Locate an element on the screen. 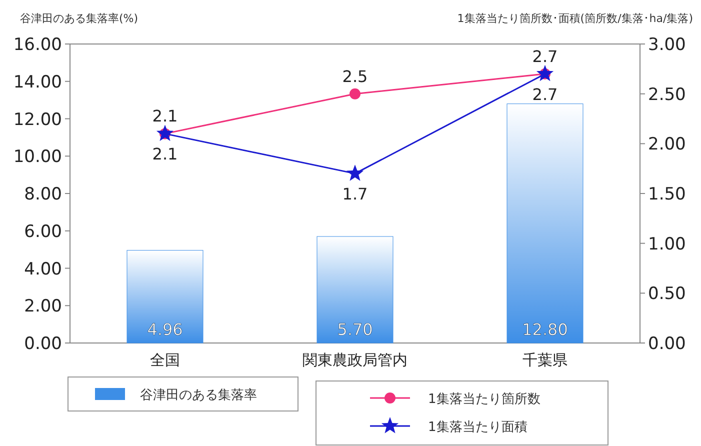  x-tick-label: 関東農政局管内 is located at coordinates (355, 360).